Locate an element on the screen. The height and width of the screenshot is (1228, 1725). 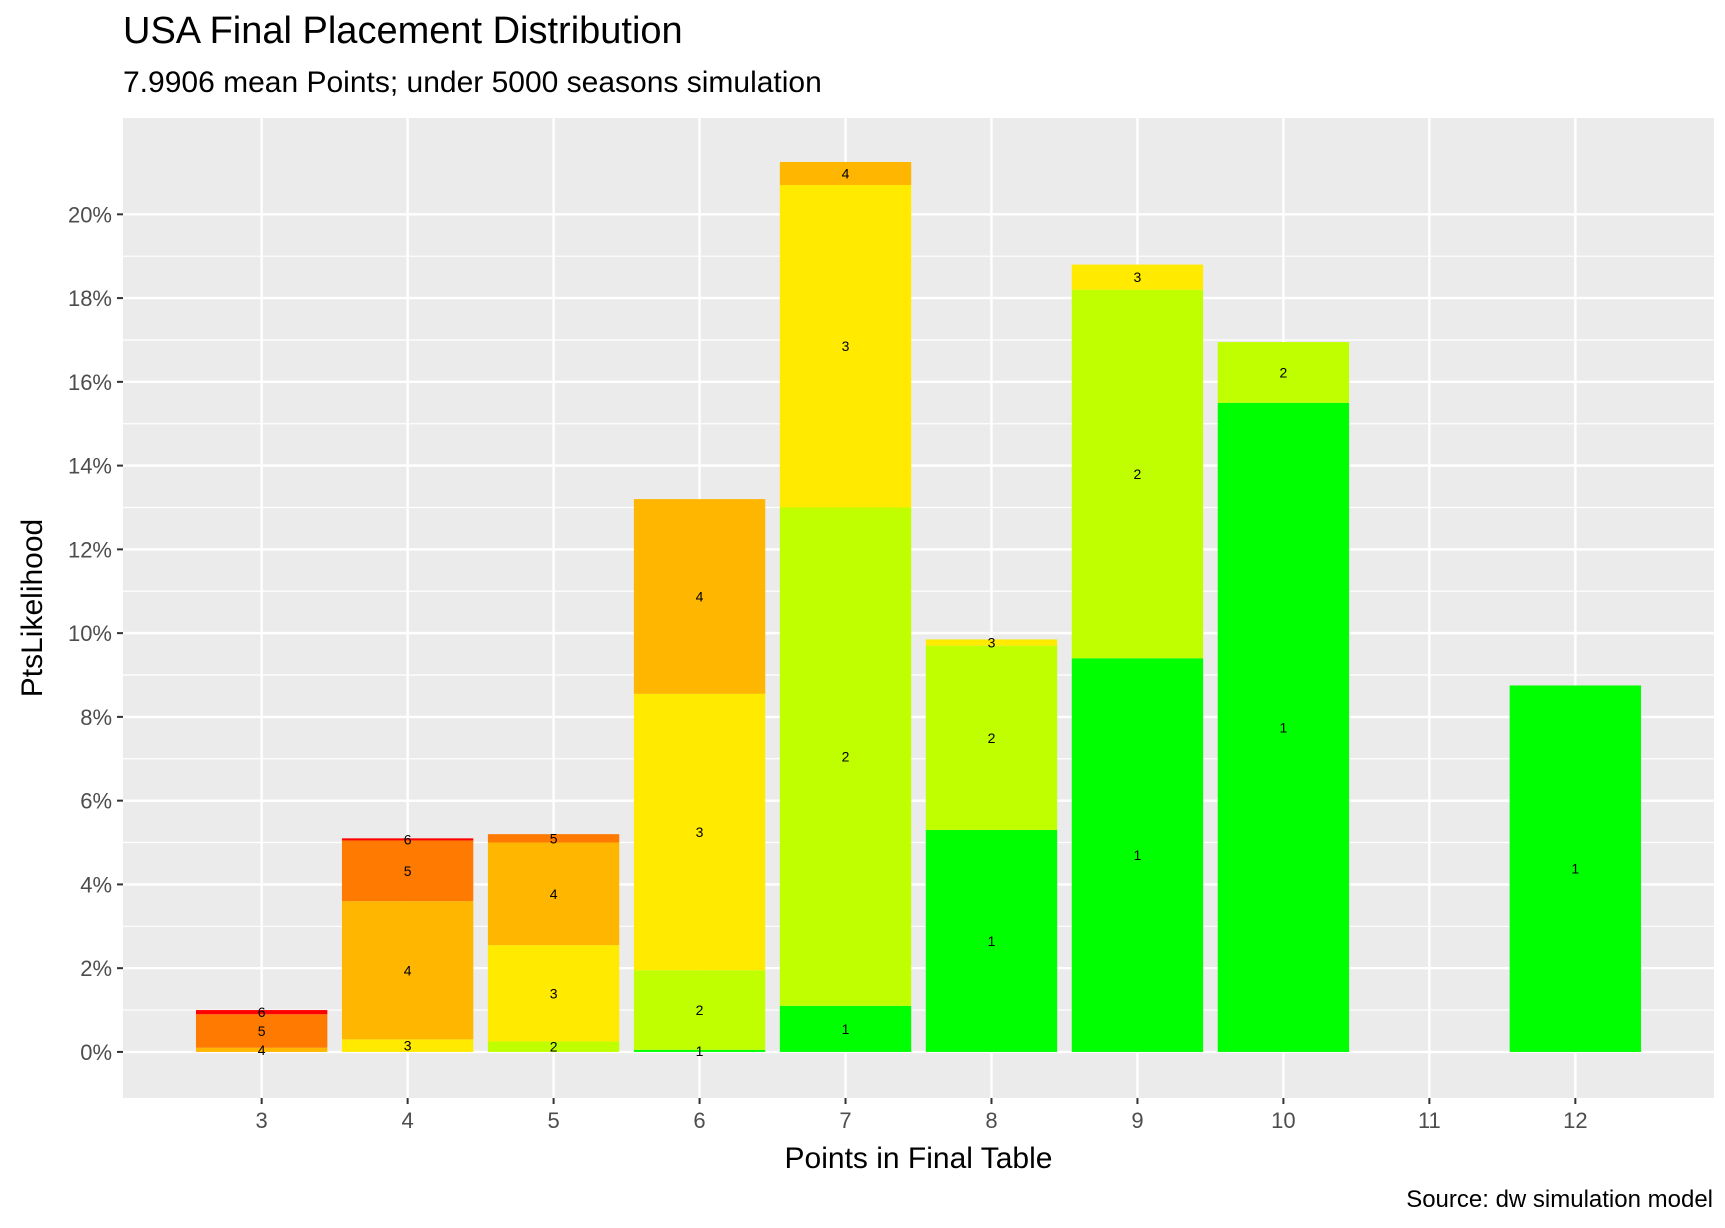
y-tick-label: 20% is located at coordinates (90, 214).